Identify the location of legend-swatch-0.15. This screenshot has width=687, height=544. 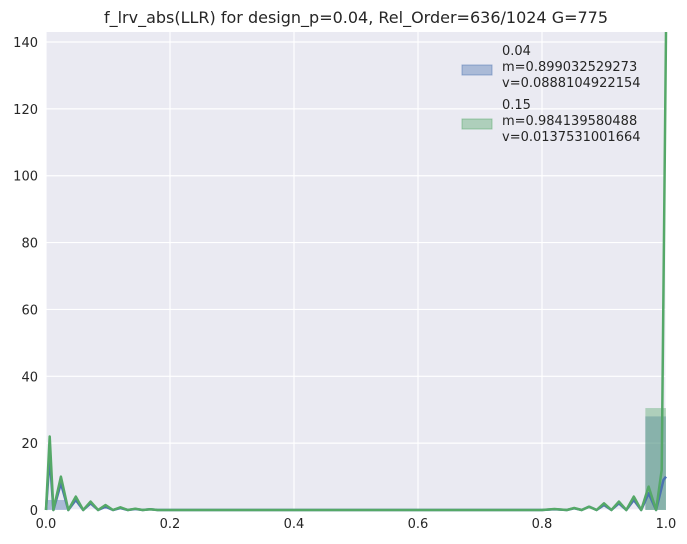
(477, 124).